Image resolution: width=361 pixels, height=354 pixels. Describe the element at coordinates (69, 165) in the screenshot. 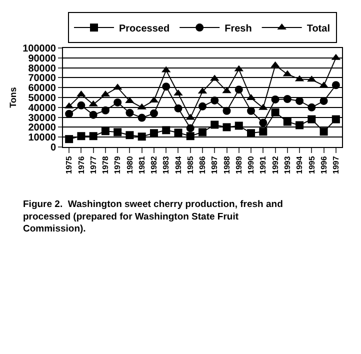

I see `x-tick-label: 1975` at that location.